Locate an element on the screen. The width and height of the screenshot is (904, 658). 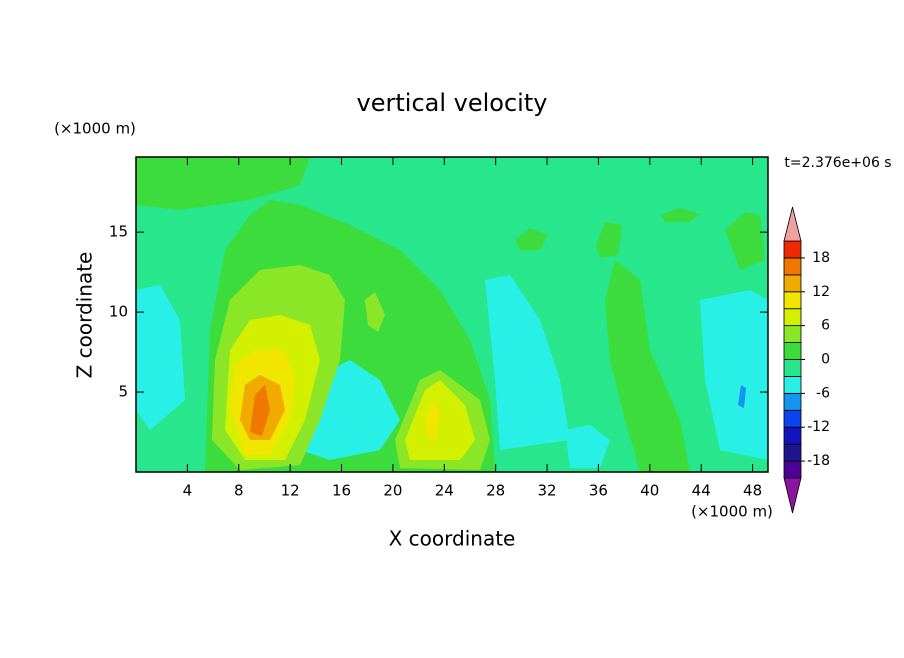
colorbar-over is located at coordinates (792, 224).